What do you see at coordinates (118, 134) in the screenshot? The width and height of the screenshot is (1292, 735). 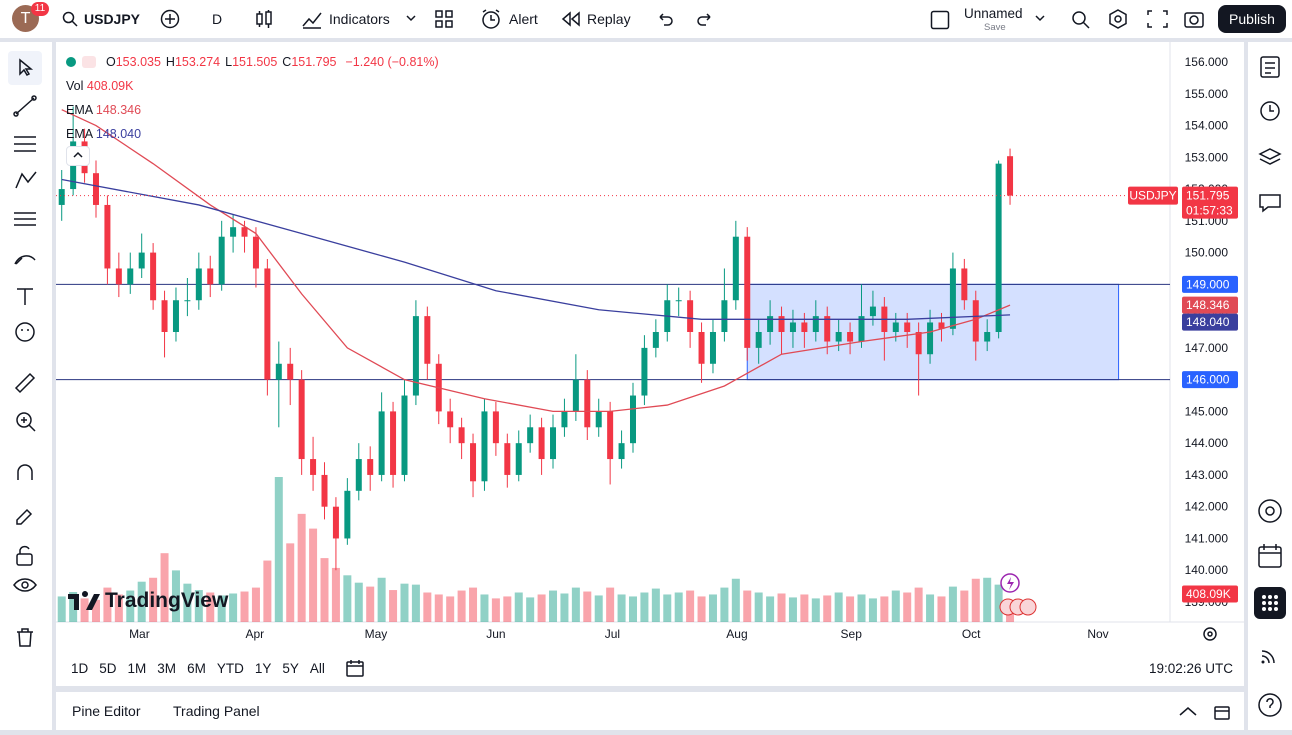 I see `ema-value: 148.040` at bounding box center [118, 134].